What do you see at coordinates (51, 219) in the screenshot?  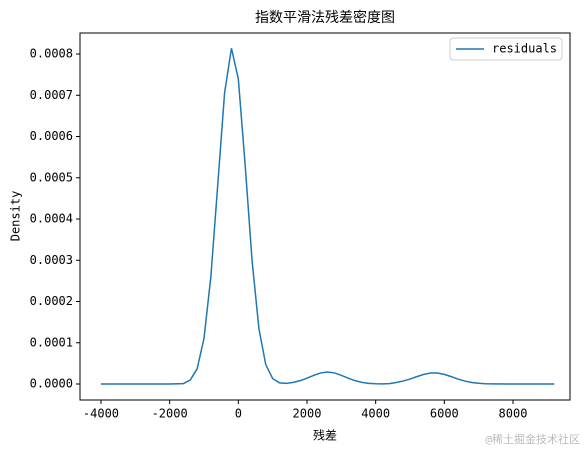 I see `y-tick-label: 0.0004` at bounding box center [51, 219].